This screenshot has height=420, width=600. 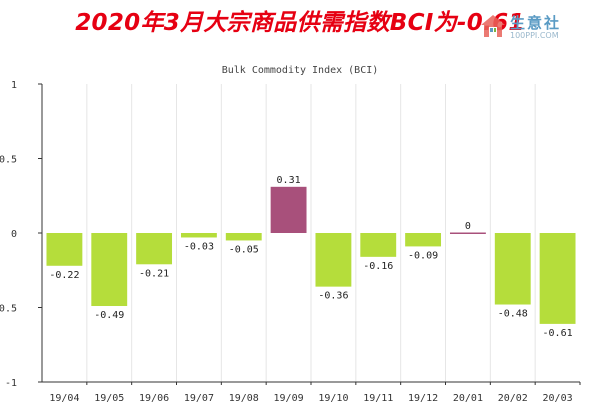 I want to click on data-label: -0.49, so click(x=109, y=315).